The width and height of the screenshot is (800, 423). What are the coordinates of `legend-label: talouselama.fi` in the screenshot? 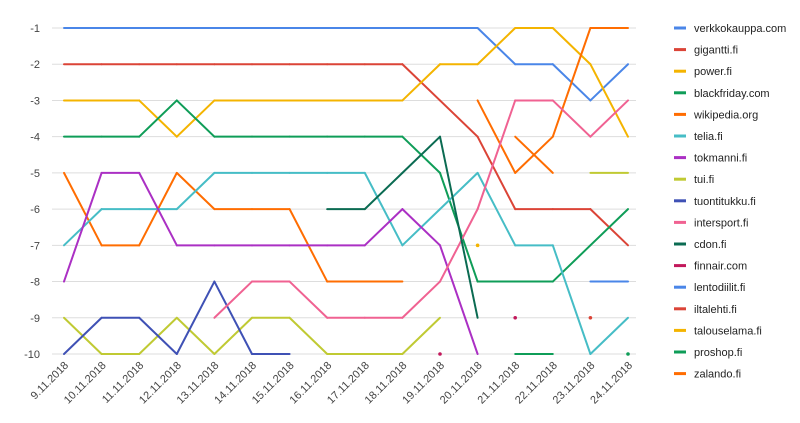 It's located at (728, 331).